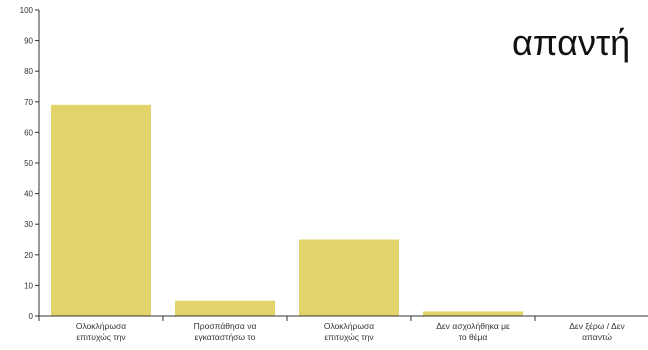  I want to click on overlay-title-text: απαντή, so click(571, 42).